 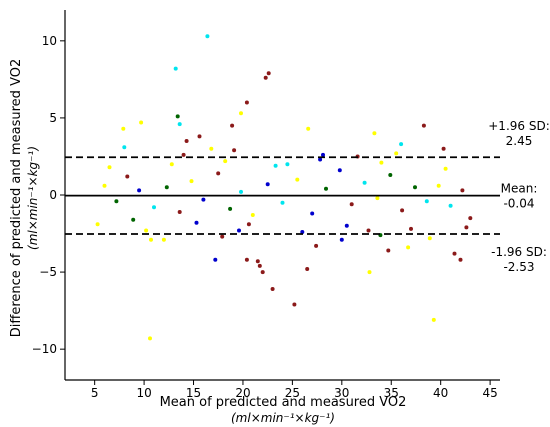 I want to click on reference-label-value: 2.45, so click(x=519, y=141).